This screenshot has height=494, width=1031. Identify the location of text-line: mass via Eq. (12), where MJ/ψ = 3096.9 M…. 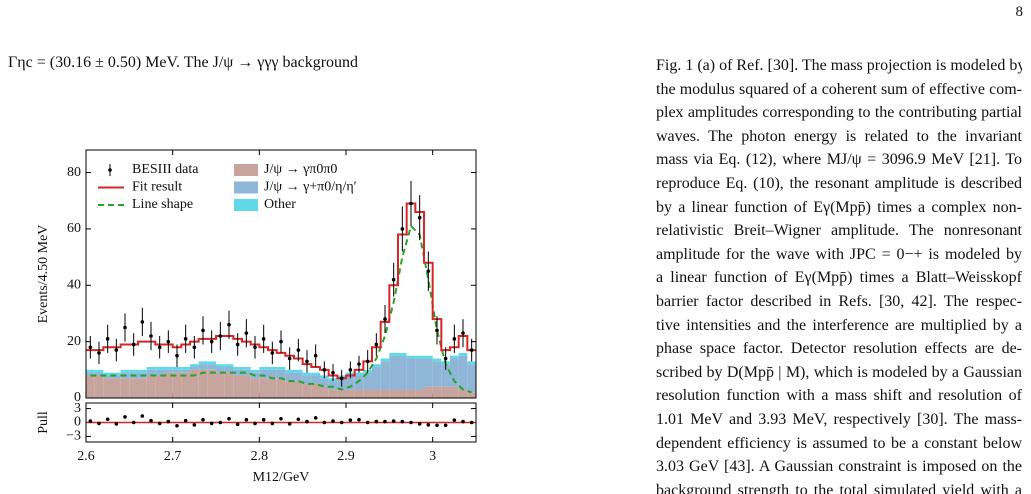
(839, 160).